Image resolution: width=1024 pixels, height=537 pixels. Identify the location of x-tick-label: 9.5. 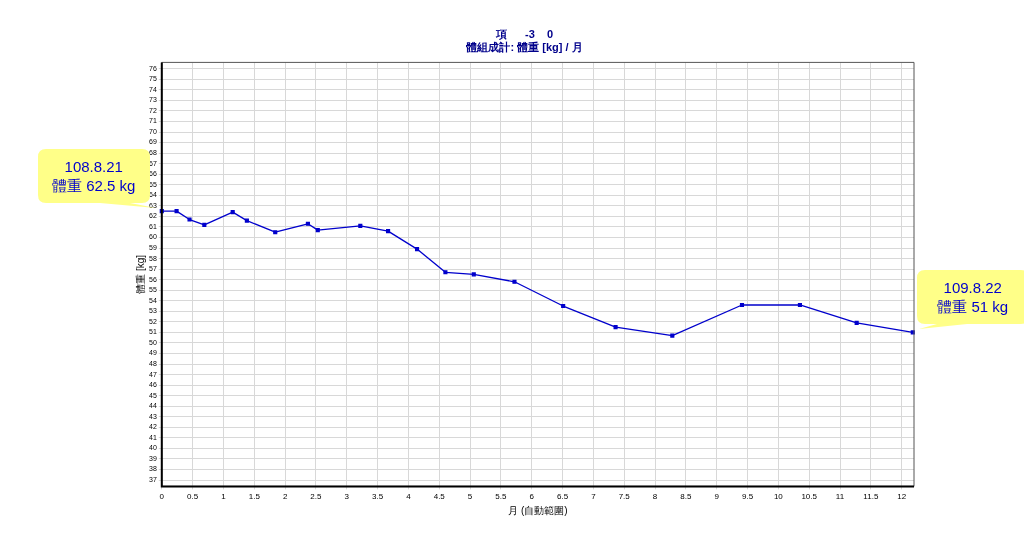
(747, 497).